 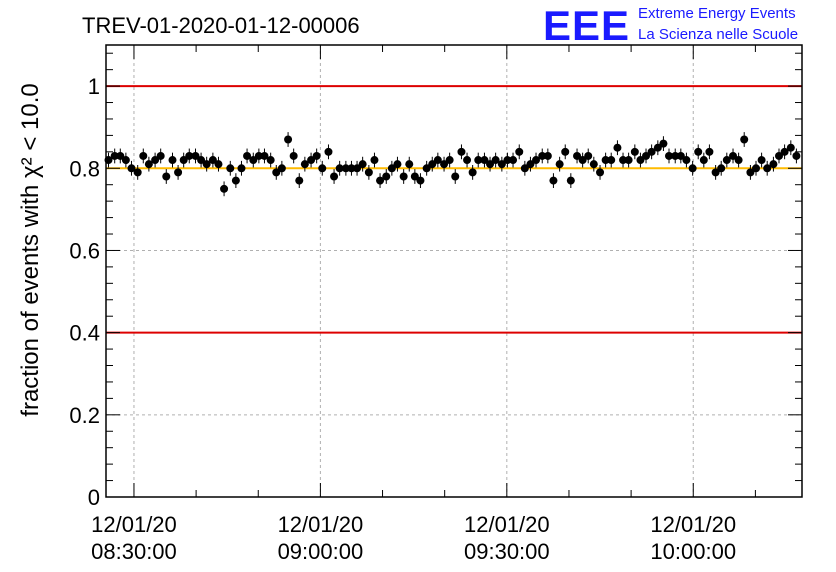 I want to click on y-tick-label: 0, so click(x=94, y=497).